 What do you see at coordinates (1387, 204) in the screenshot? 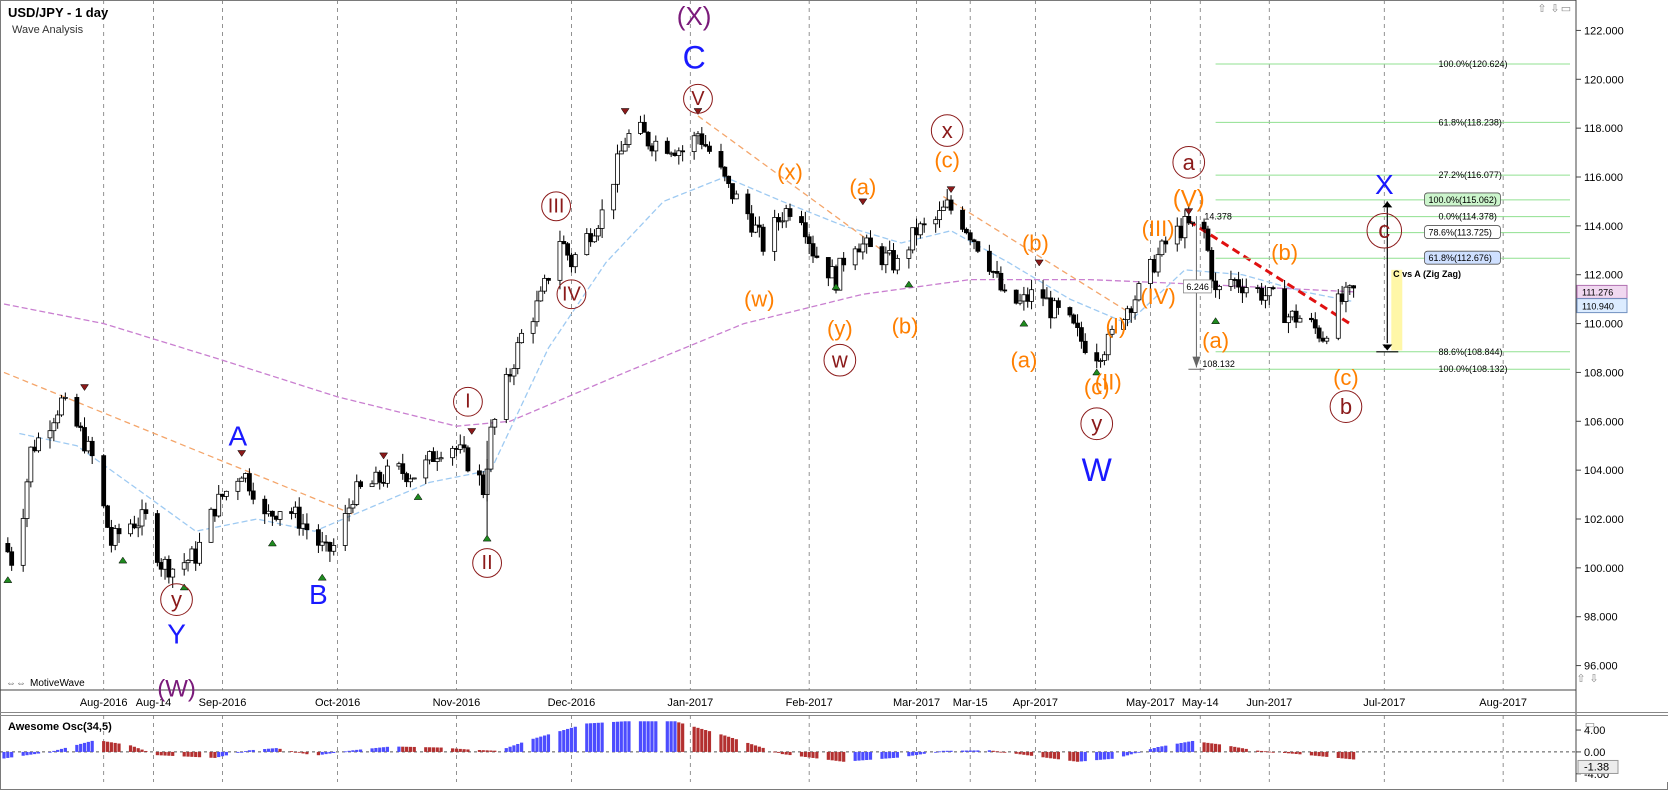
I see `projection-arrow-up` at bounding box center [1387, 204].